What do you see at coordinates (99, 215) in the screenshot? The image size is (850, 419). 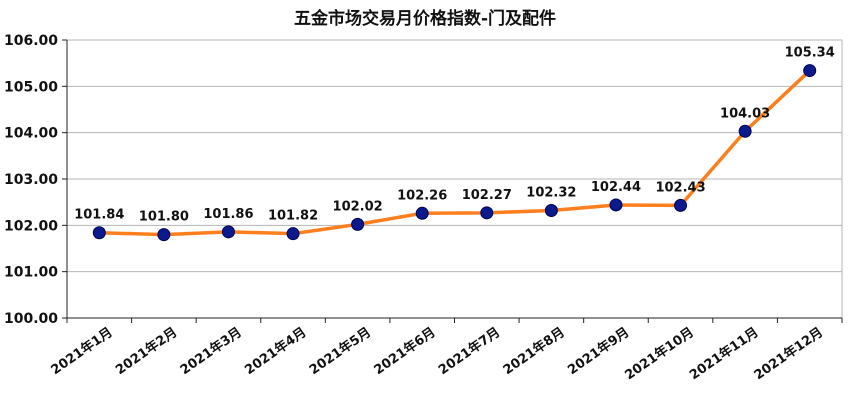 I see `data-label: 101.84` at bounding box center [99, 215].